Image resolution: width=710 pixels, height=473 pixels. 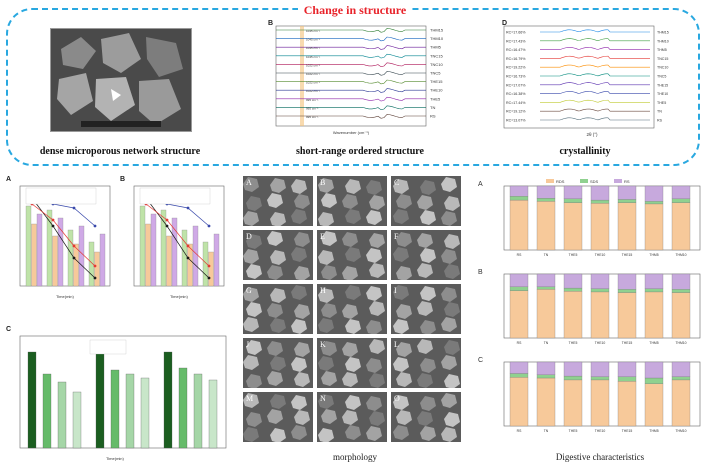 I want to click on panel-a-label: A, so click(x=9, y=179).